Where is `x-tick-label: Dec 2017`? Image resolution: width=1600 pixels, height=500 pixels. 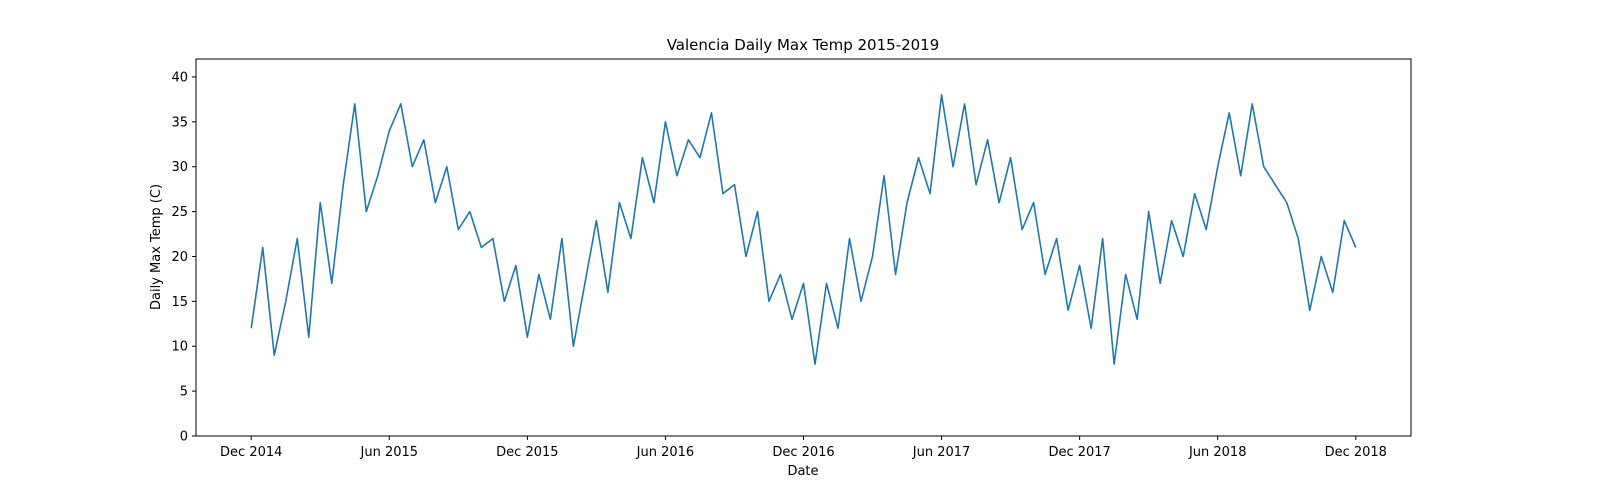
x-tick-label: Dec 2017 is located at coordinates (1079, 452).